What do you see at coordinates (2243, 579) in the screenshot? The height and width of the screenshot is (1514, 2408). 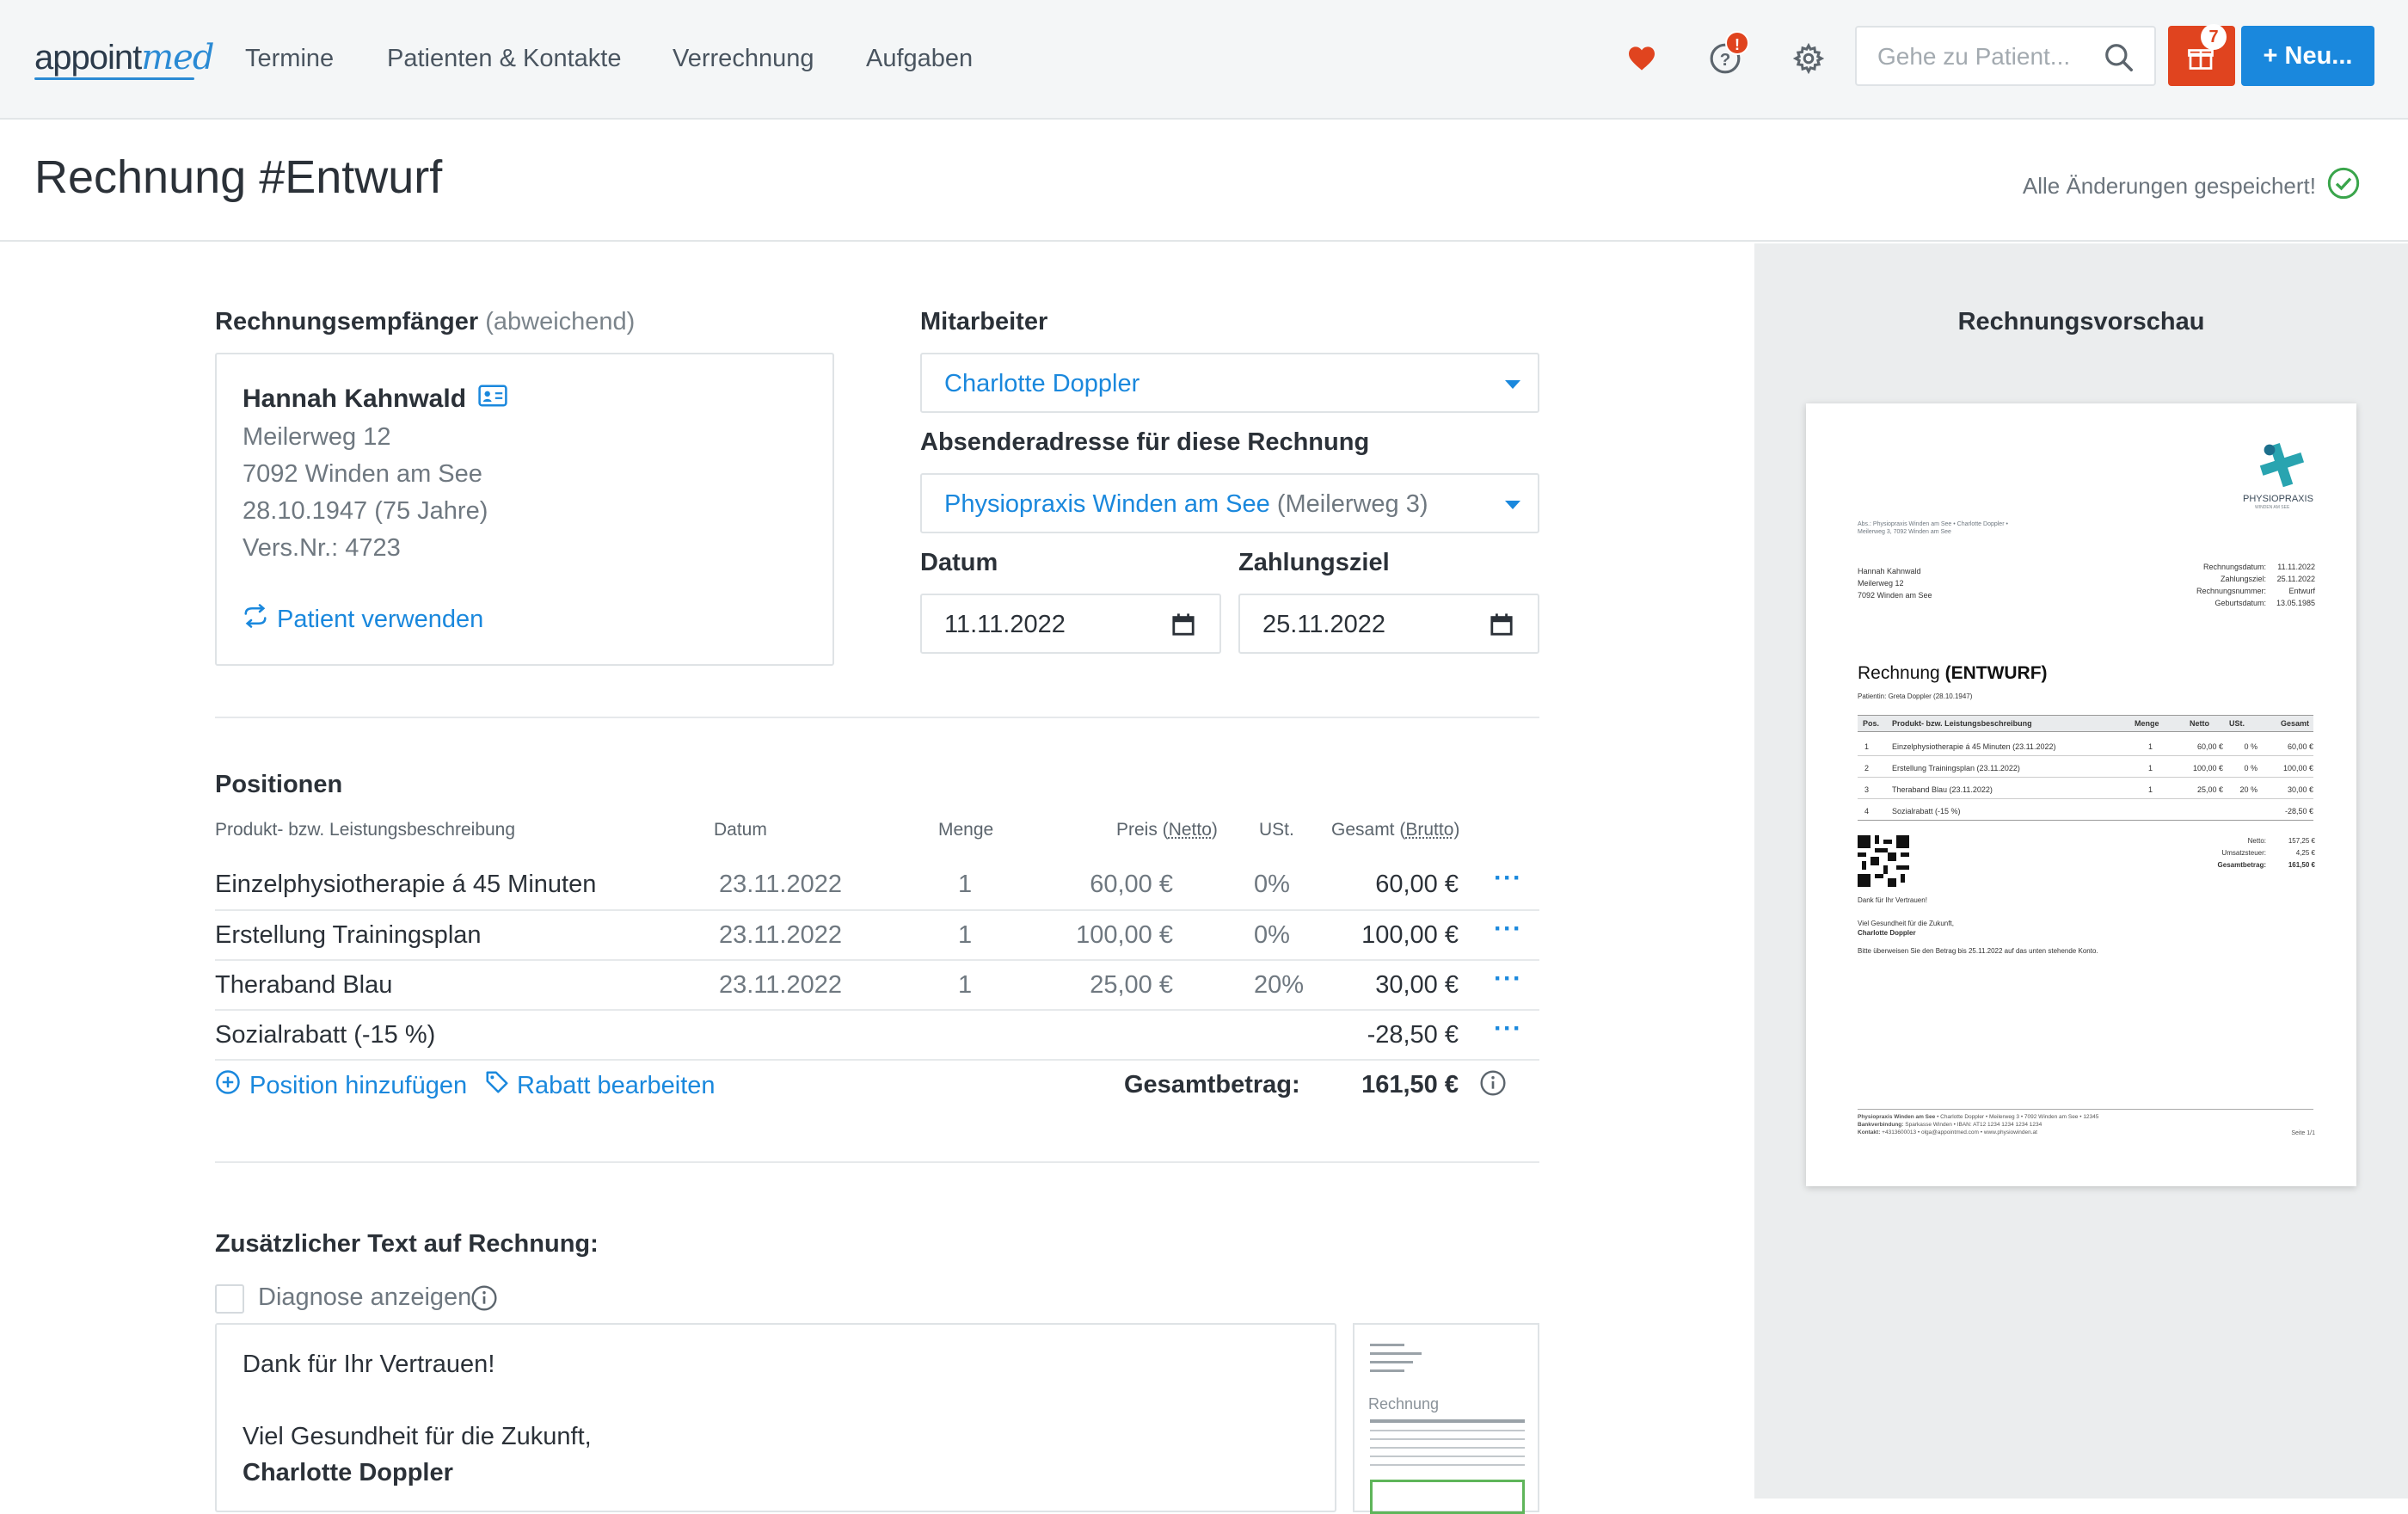 I see `preview-meta-label: Zahlungsziel:` at bounding box center [2243, 579].